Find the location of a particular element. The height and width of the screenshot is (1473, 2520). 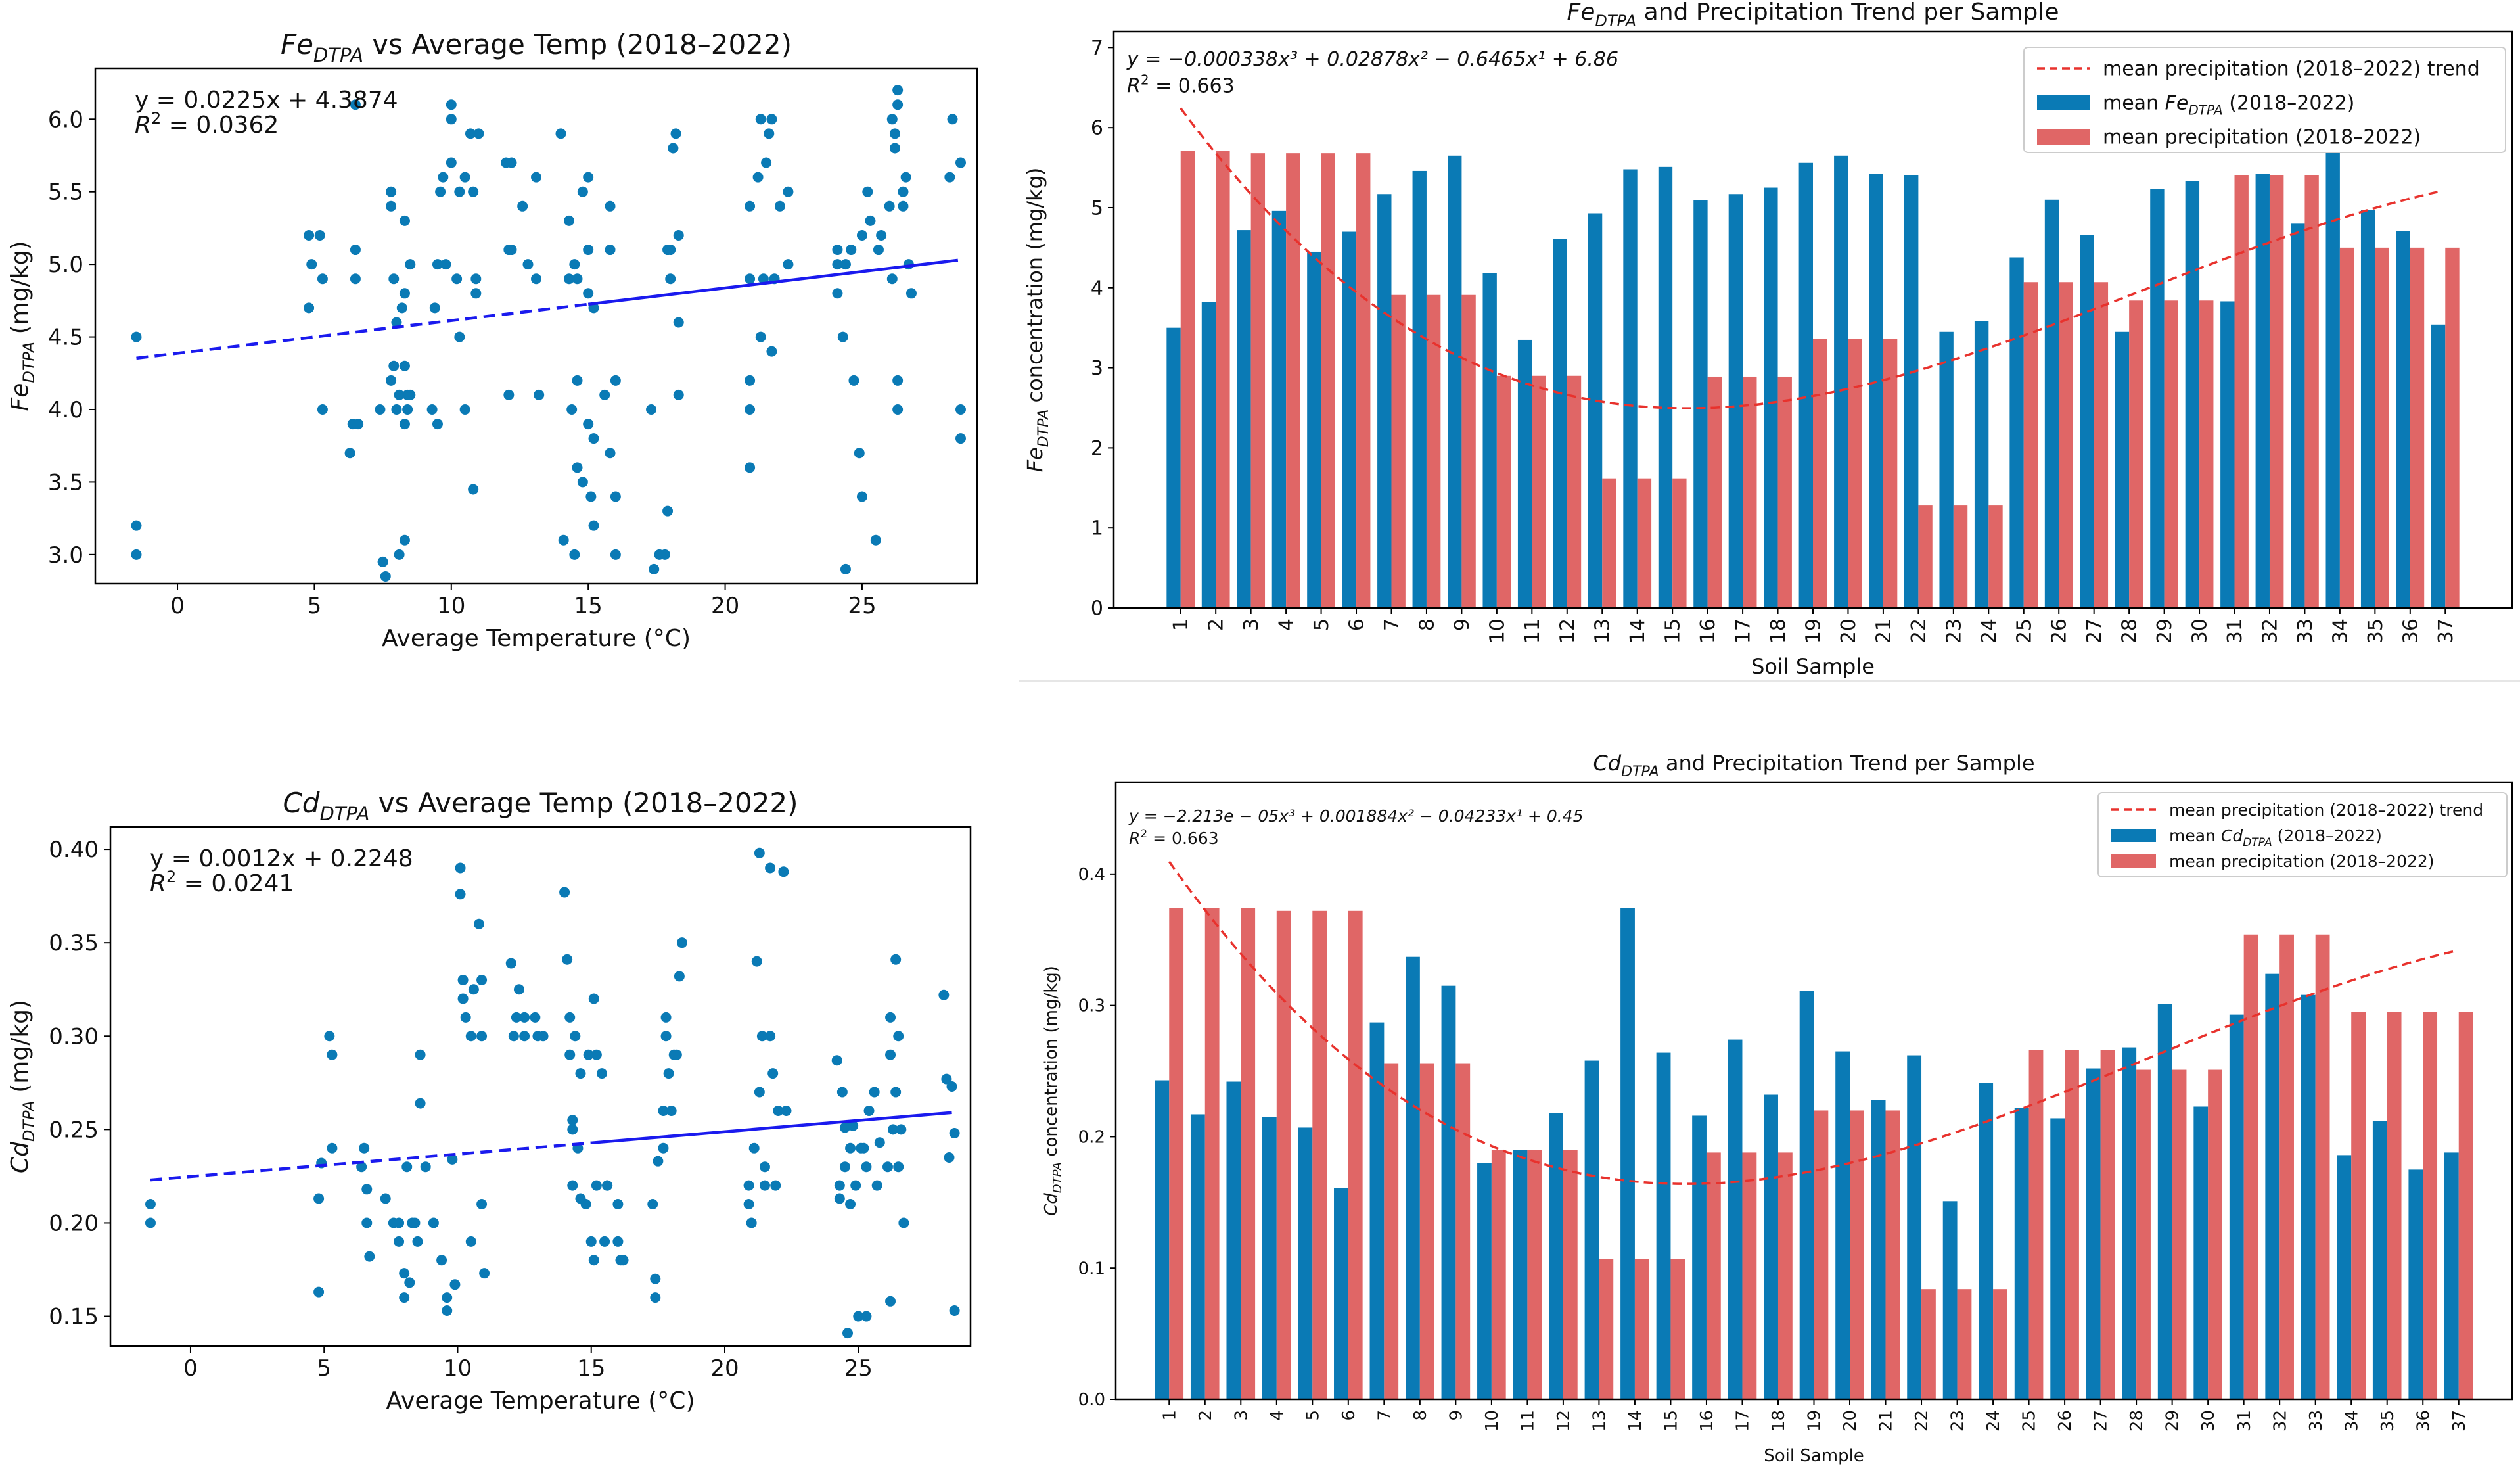

chart-title-rest: and Precipitation Trend per Sample is located at coordinates (1847, 763).